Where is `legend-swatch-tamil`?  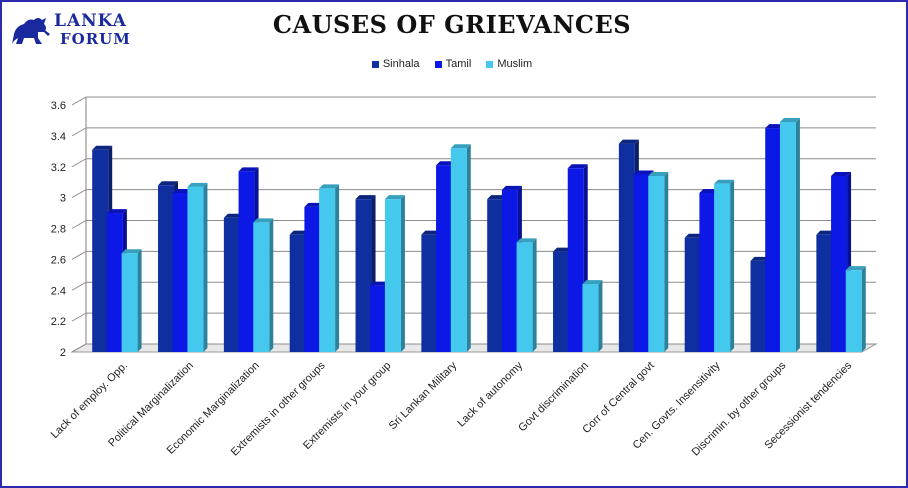
legend-swatch-tamil is located at coordinates (438, 64).